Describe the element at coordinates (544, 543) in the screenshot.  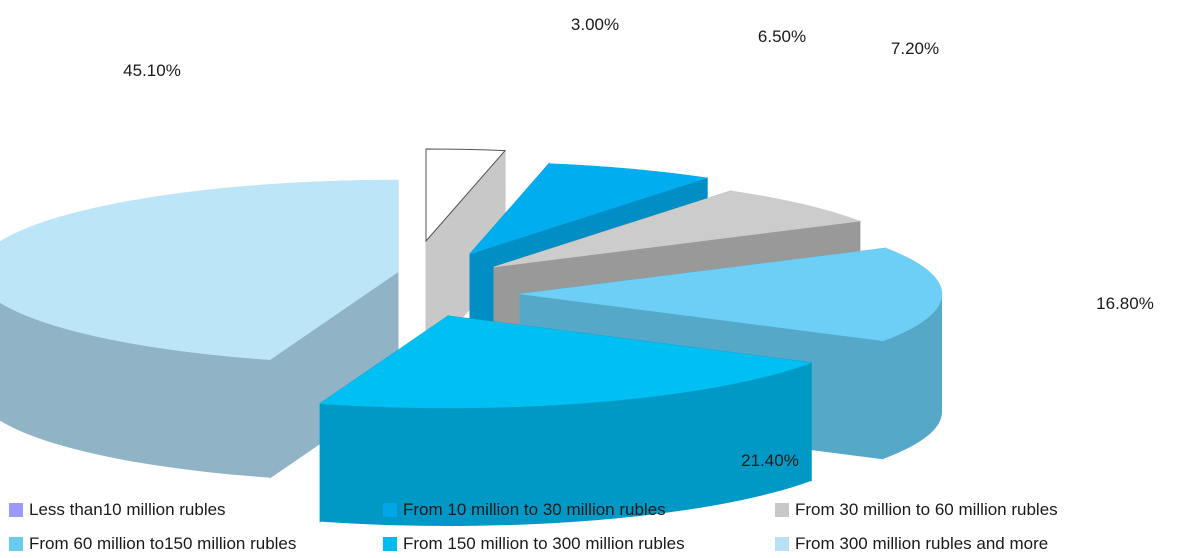
I see `legend-label: From 150 million to 300 million rubles` at that location.